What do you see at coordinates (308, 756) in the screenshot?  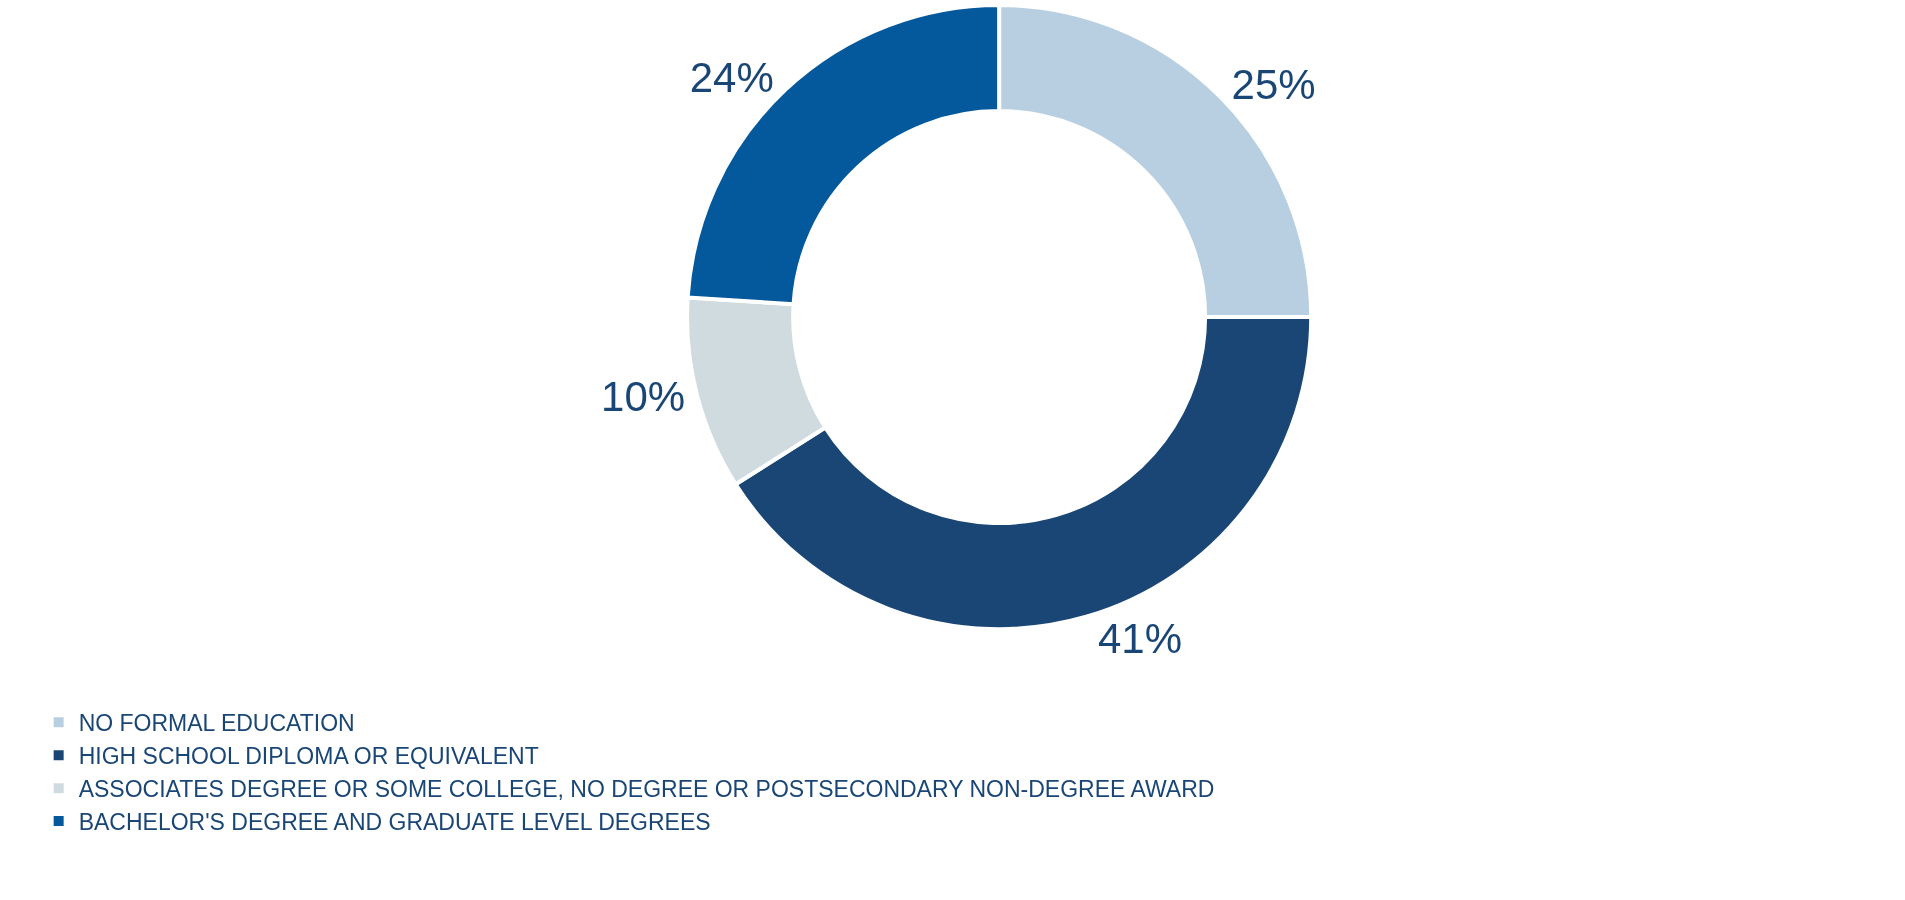 I see `legend-label: HIGH SCHOOL DIPLOMA OR EQUIVALENT` at bounding box center [308, 756].